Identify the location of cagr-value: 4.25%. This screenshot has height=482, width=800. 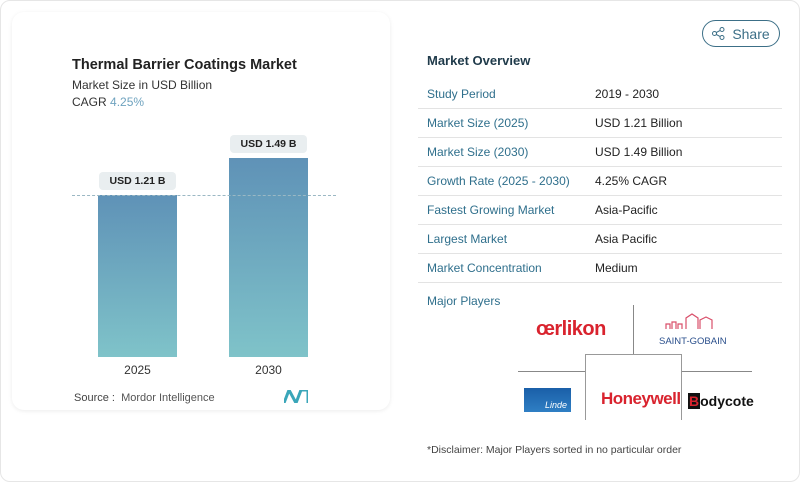
(127, 102).